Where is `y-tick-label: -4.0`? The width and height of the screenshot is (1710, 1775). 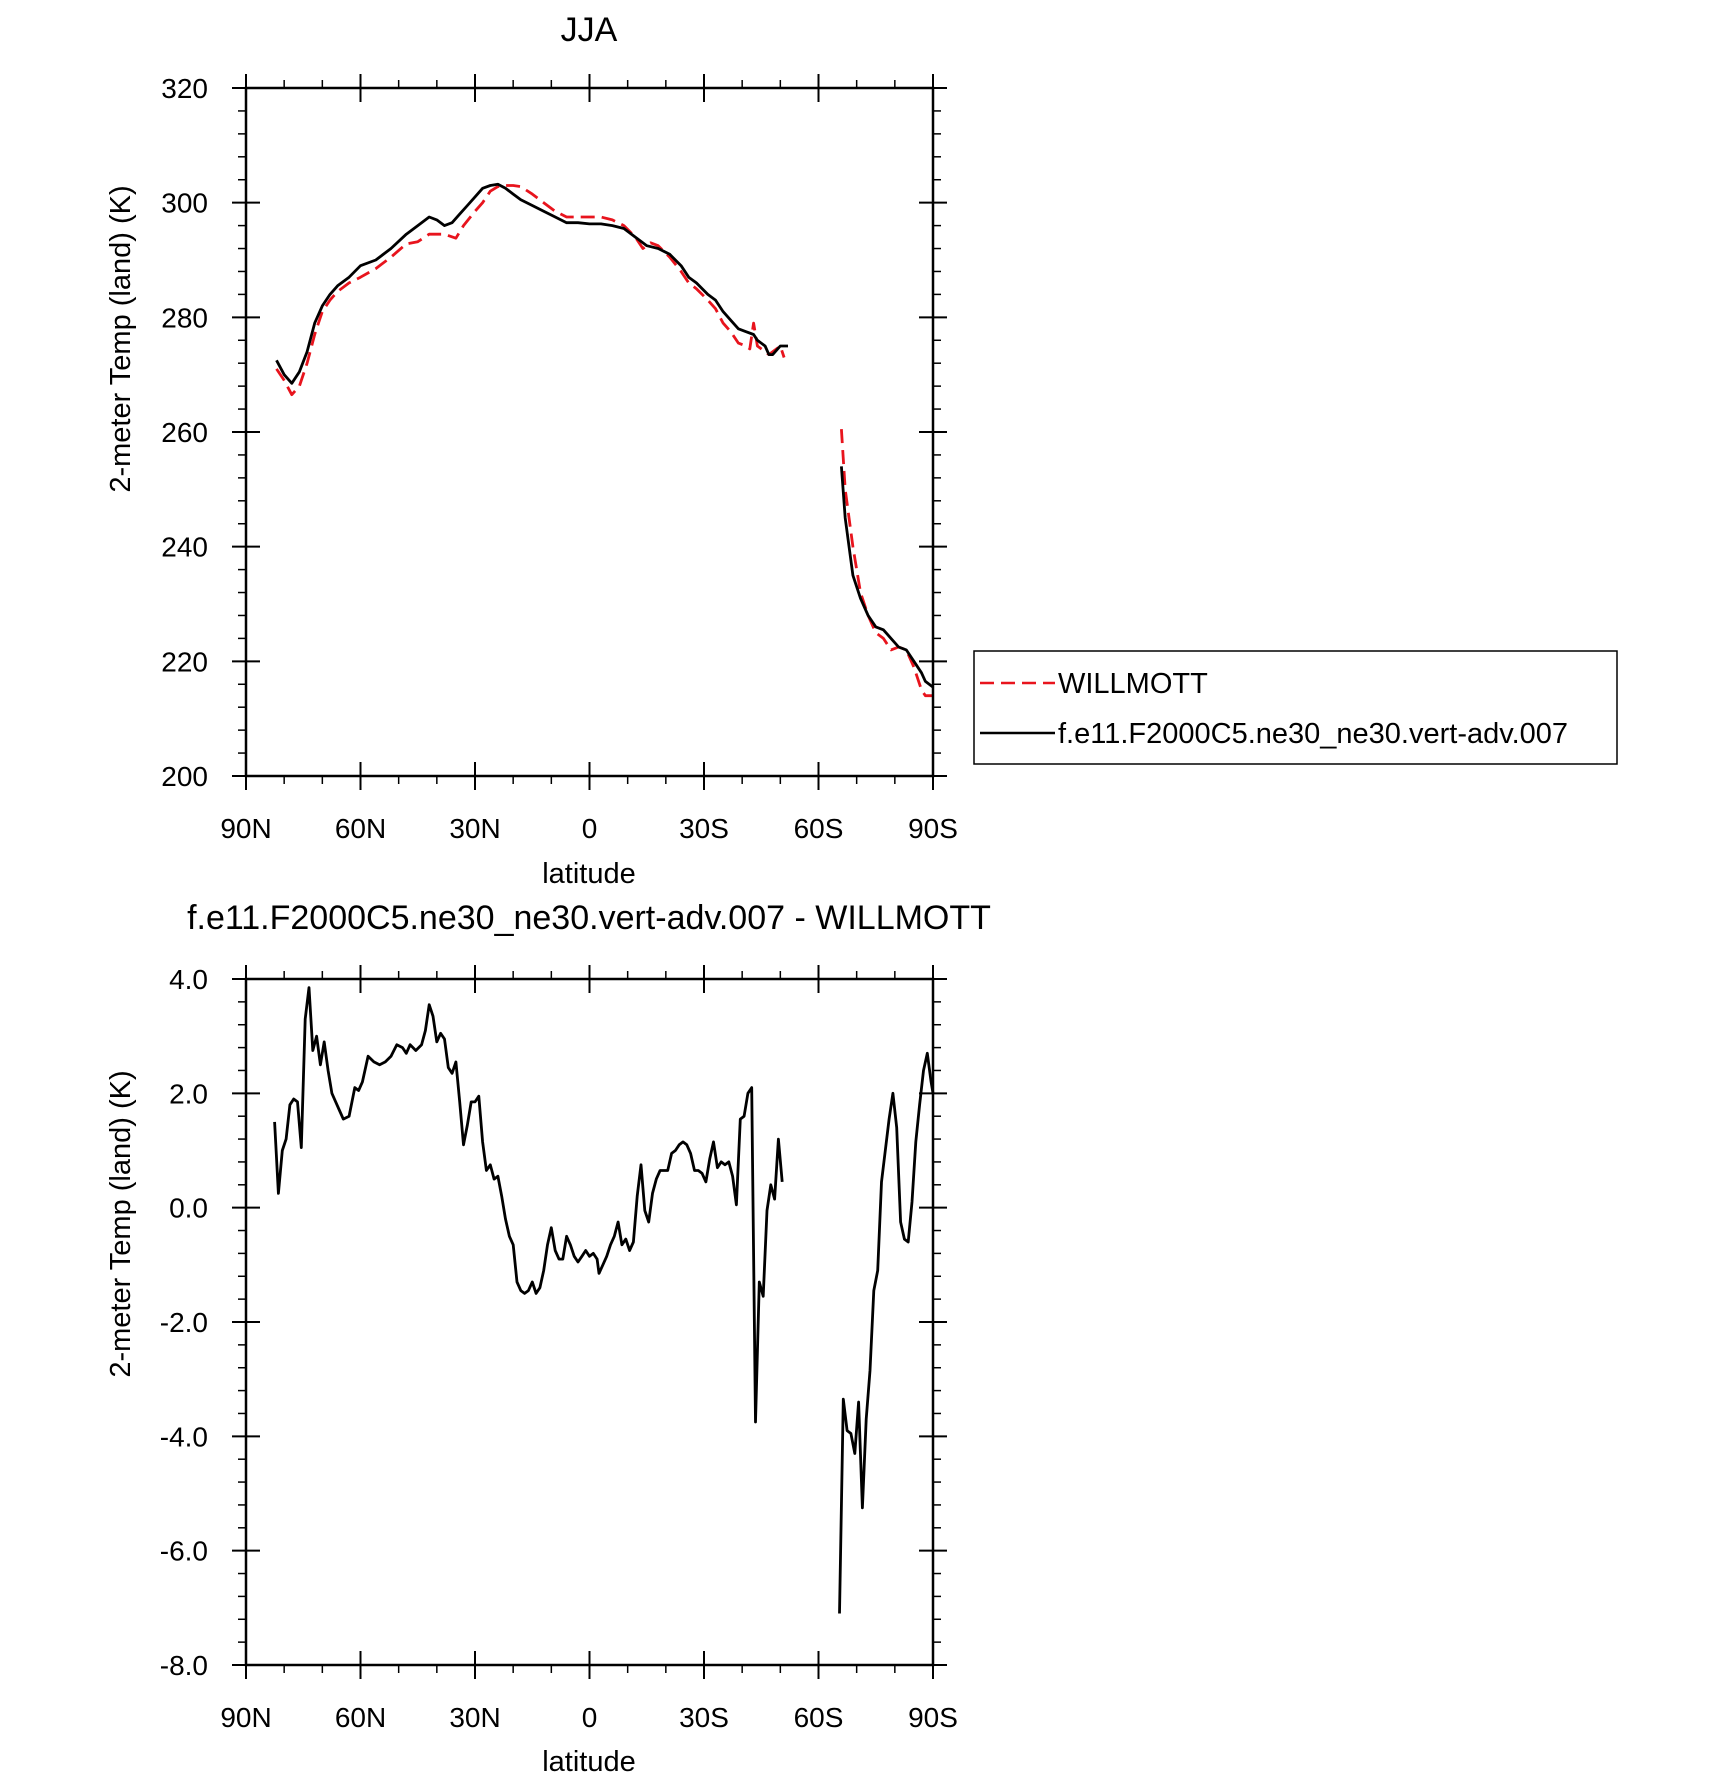
y-tick-label: -4.0 is located at coordinates (184, 1436).